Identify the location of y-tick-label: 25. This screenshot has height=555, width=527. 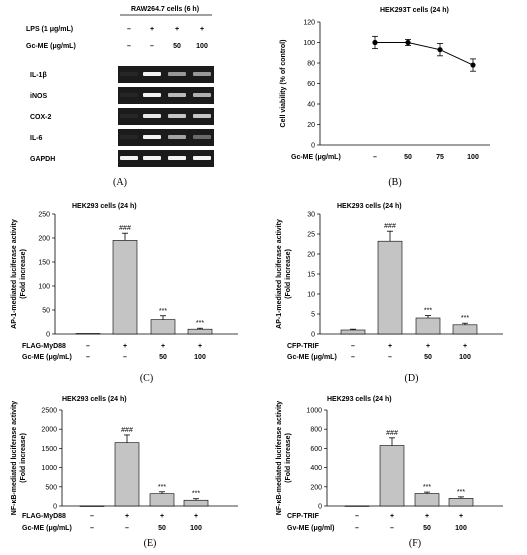
(311, 235).